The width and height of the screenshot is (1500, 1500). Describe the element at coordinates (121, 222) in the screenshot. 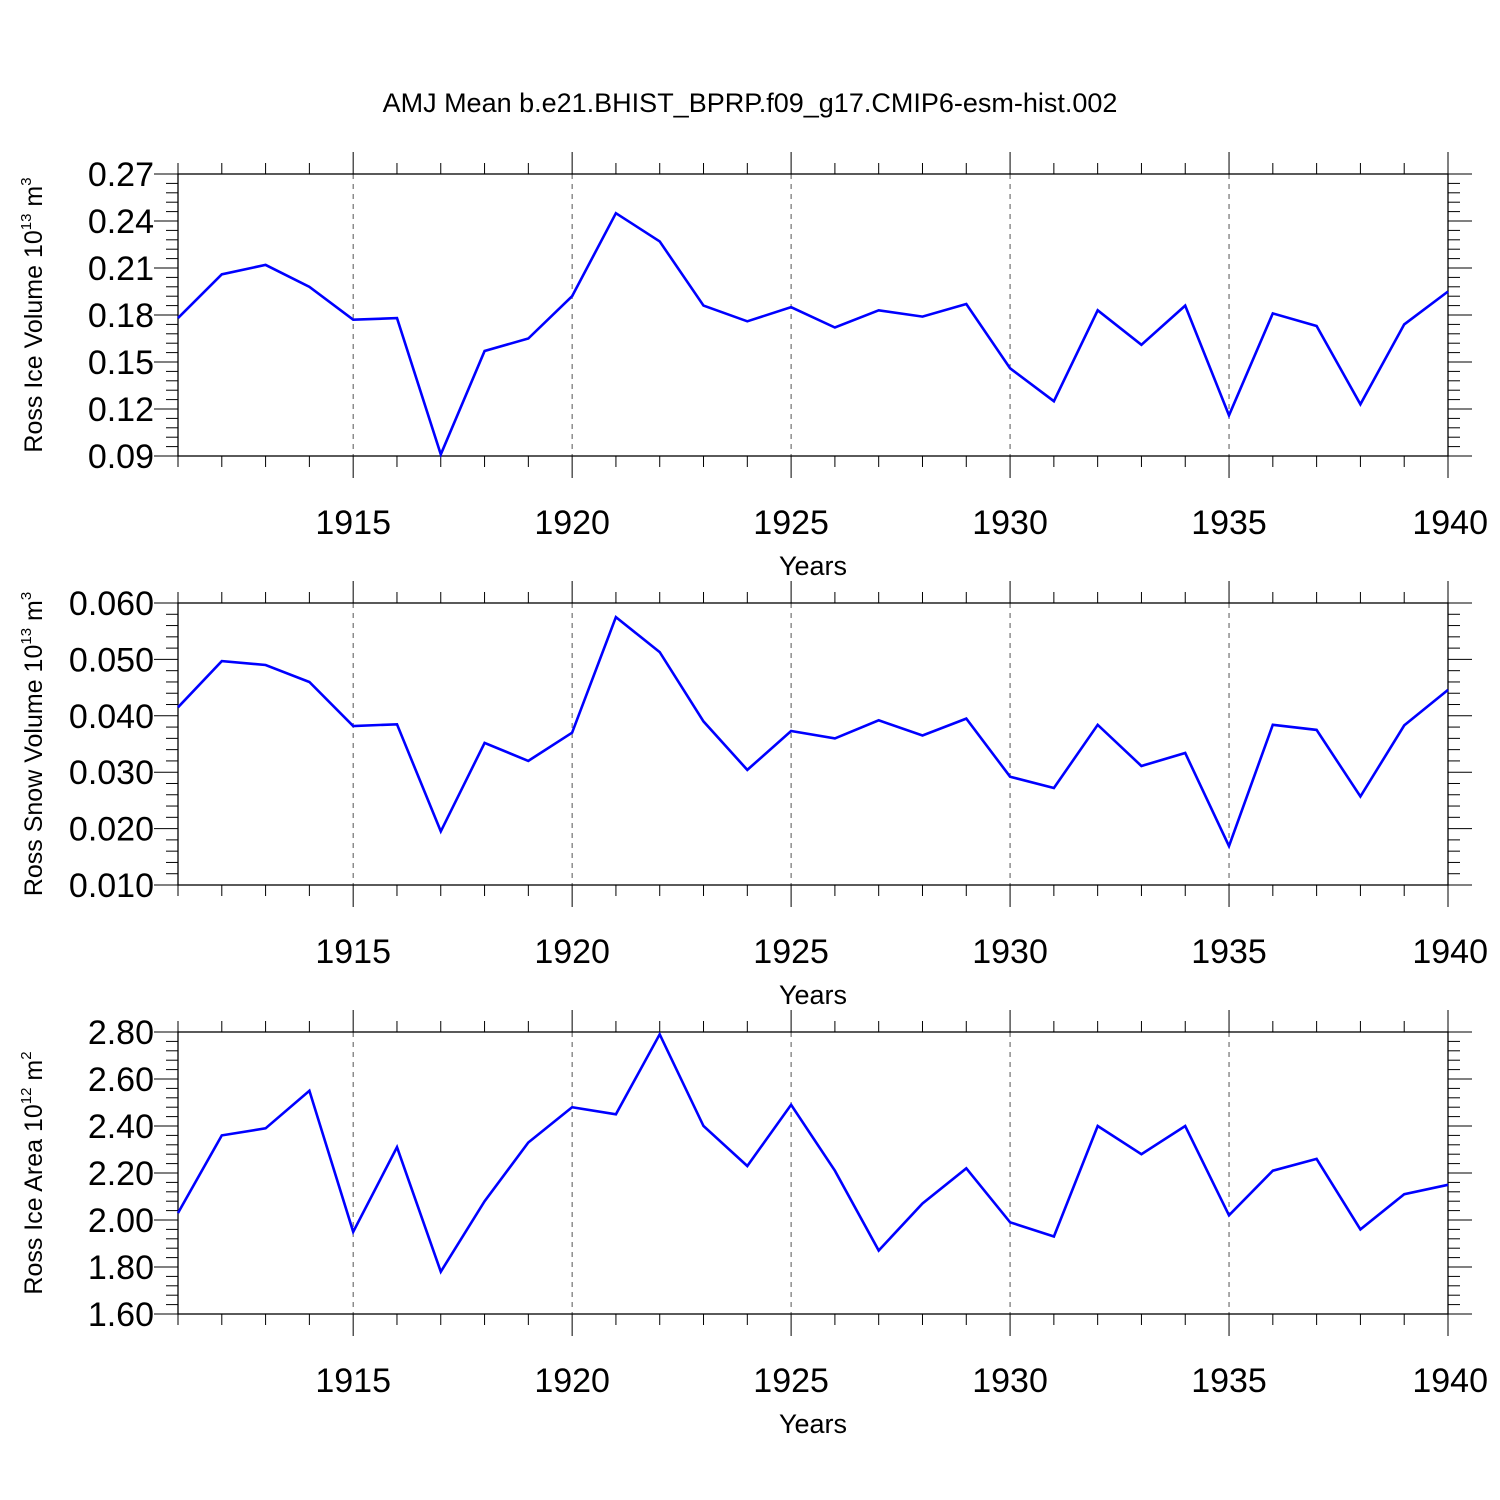

I see `y-tick-label: 0.24` at that location.